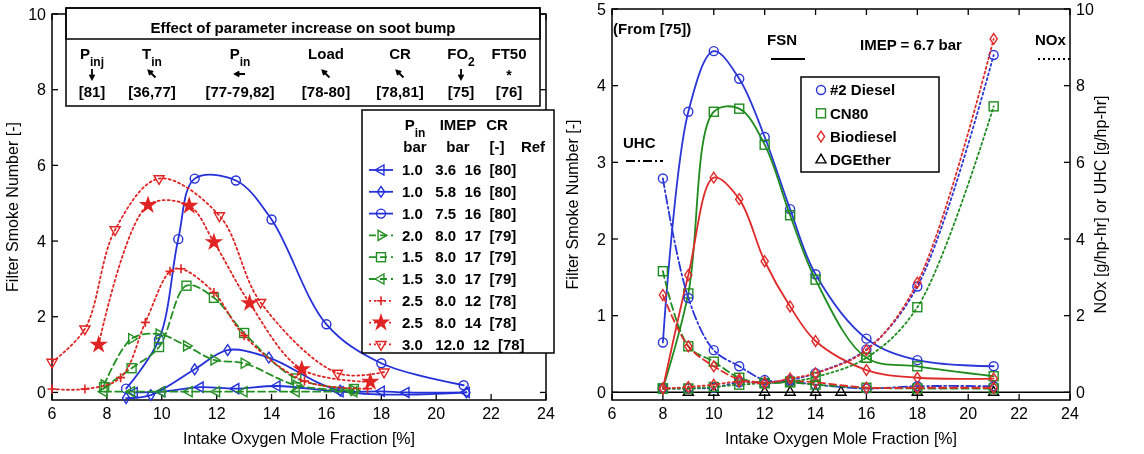 Image resolution: width=1144 pixels, height=454 pixels. Describe the element at coordinates (92, 57) in the screenshot. I see `annotation: P$_{inj}$` at that location.